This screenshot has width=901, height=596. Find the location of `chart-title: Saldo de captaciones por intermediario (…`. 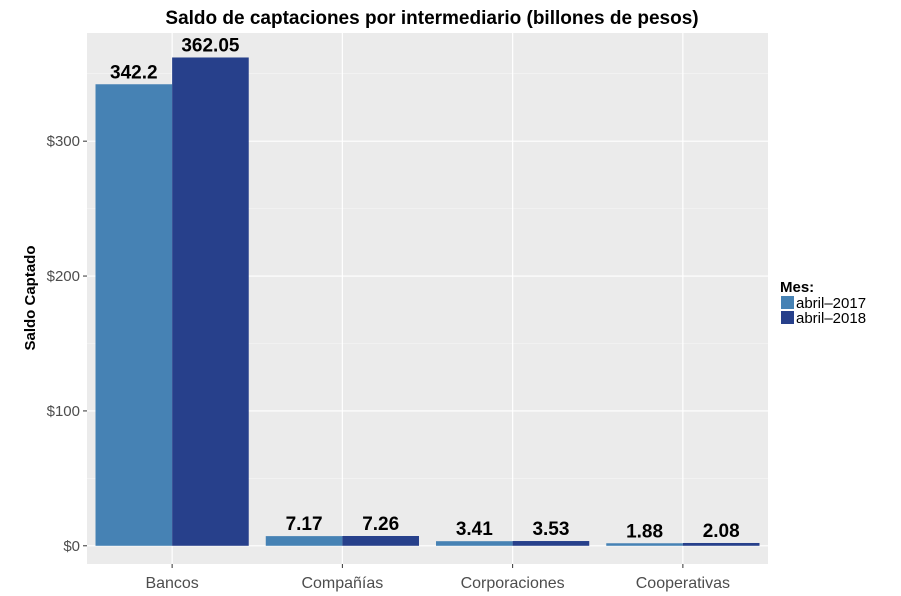

chart-title: Saldo de captaciones por intermediario (… is located at coordinates (431, 18).